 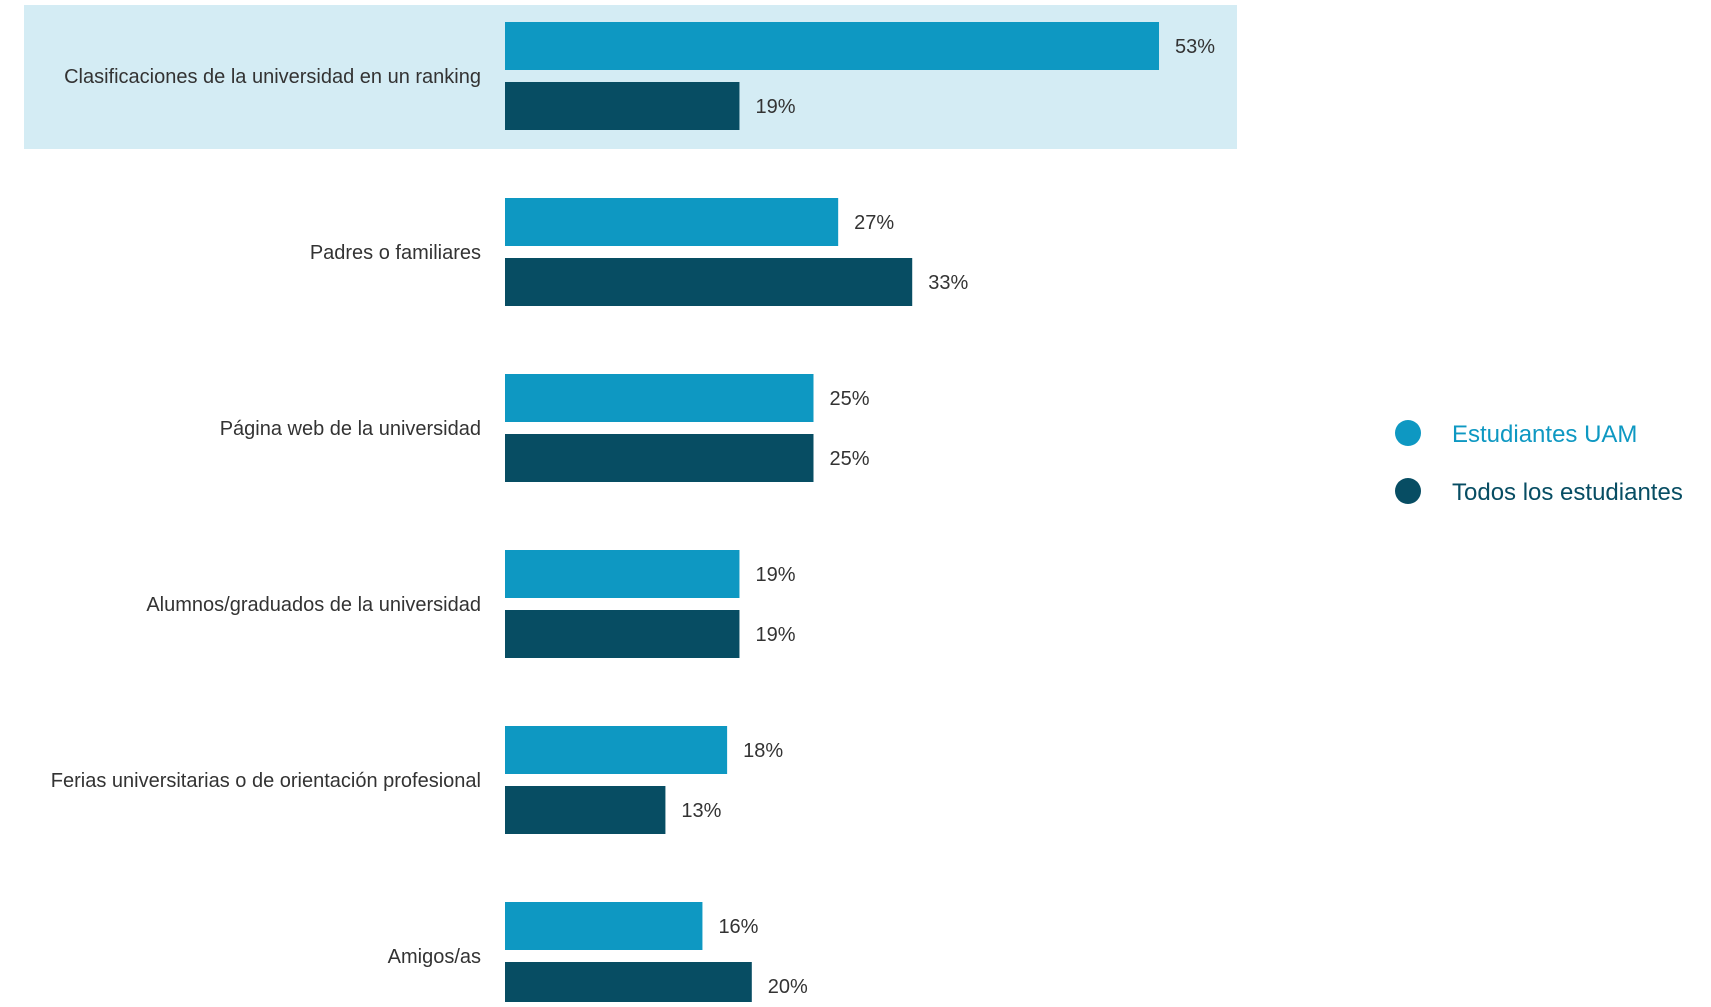 I want to click on category-label: Amigos/as, so click(x=434, y=957).